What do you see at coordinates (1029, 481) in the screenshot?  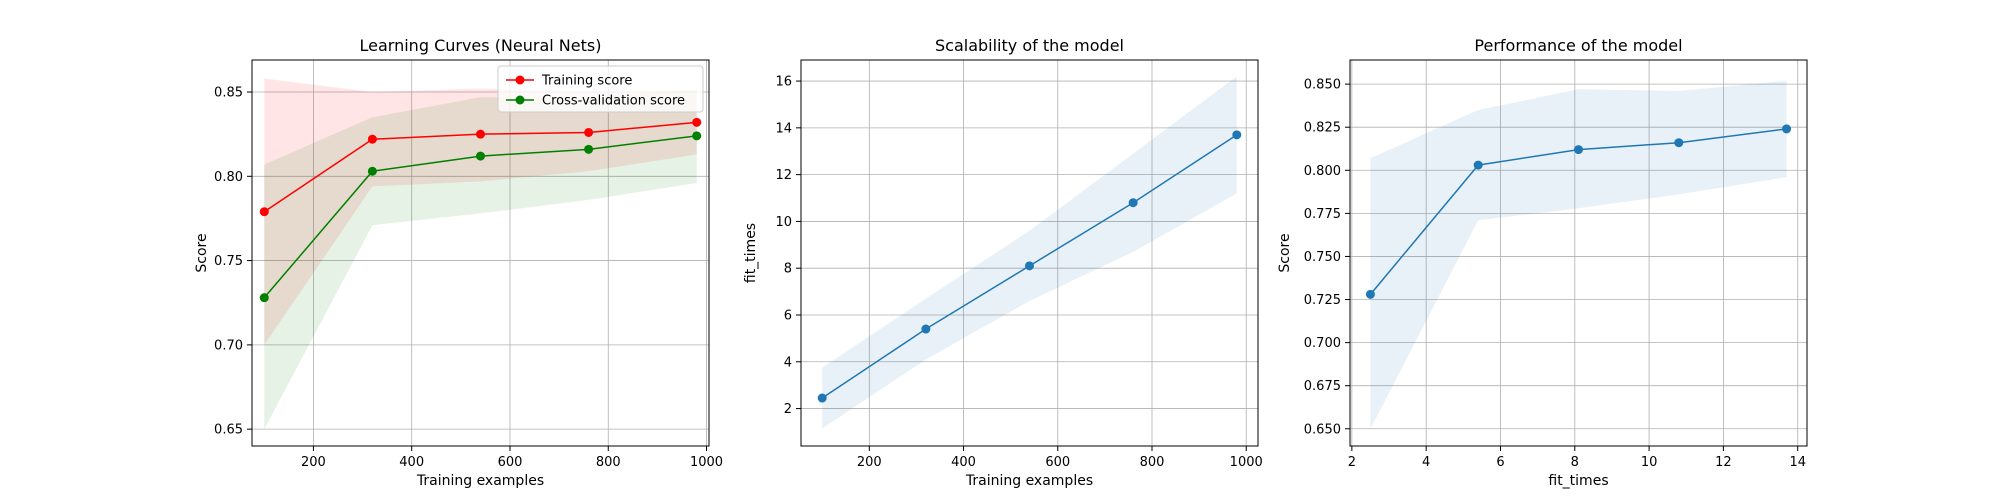 I see `panel-1-xlabel: Training examples` at bounding box center [1029, 481].